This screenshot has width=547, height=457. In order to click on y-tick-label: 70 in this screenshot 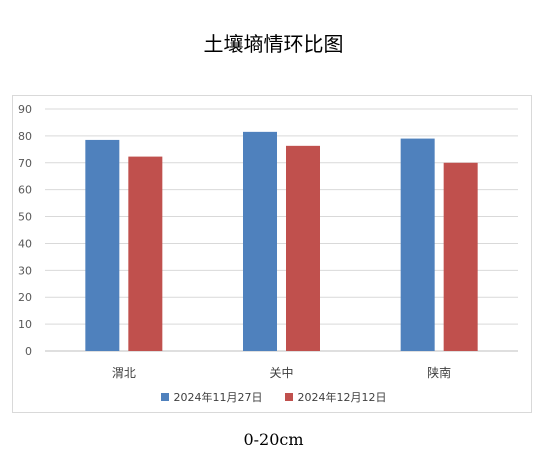, I will do `click(25, 163)`.